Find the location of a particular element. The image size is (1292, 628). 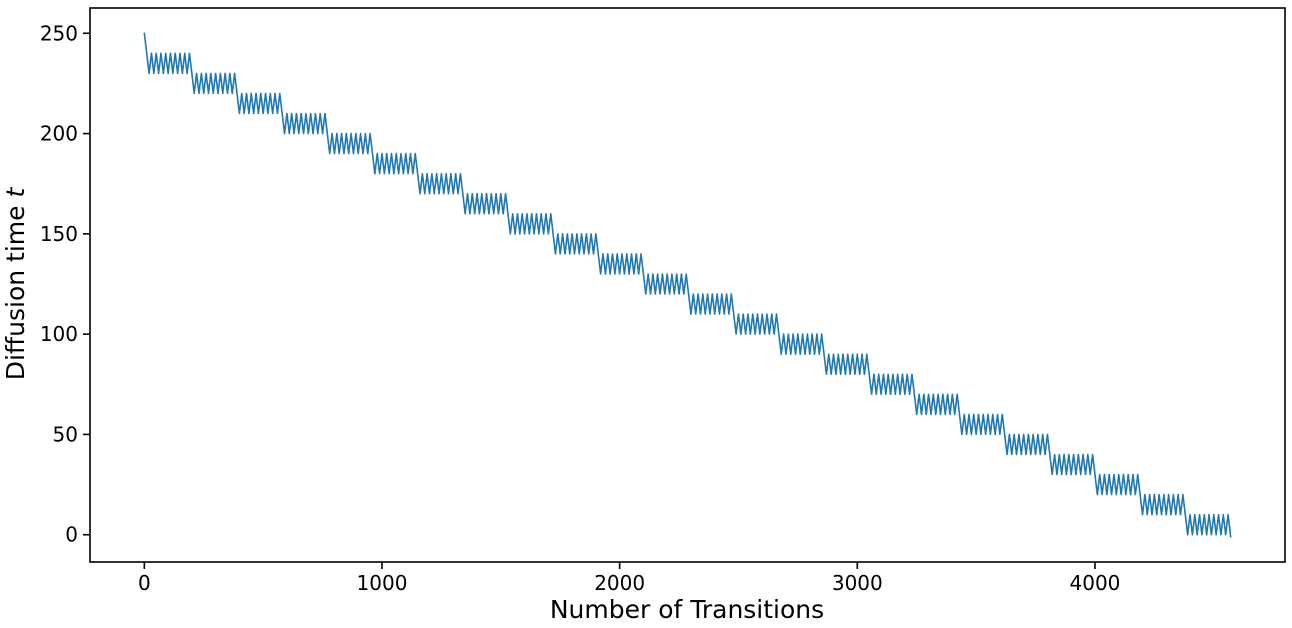

x-tick-label: 3000 is located at coordinates (857, 583).